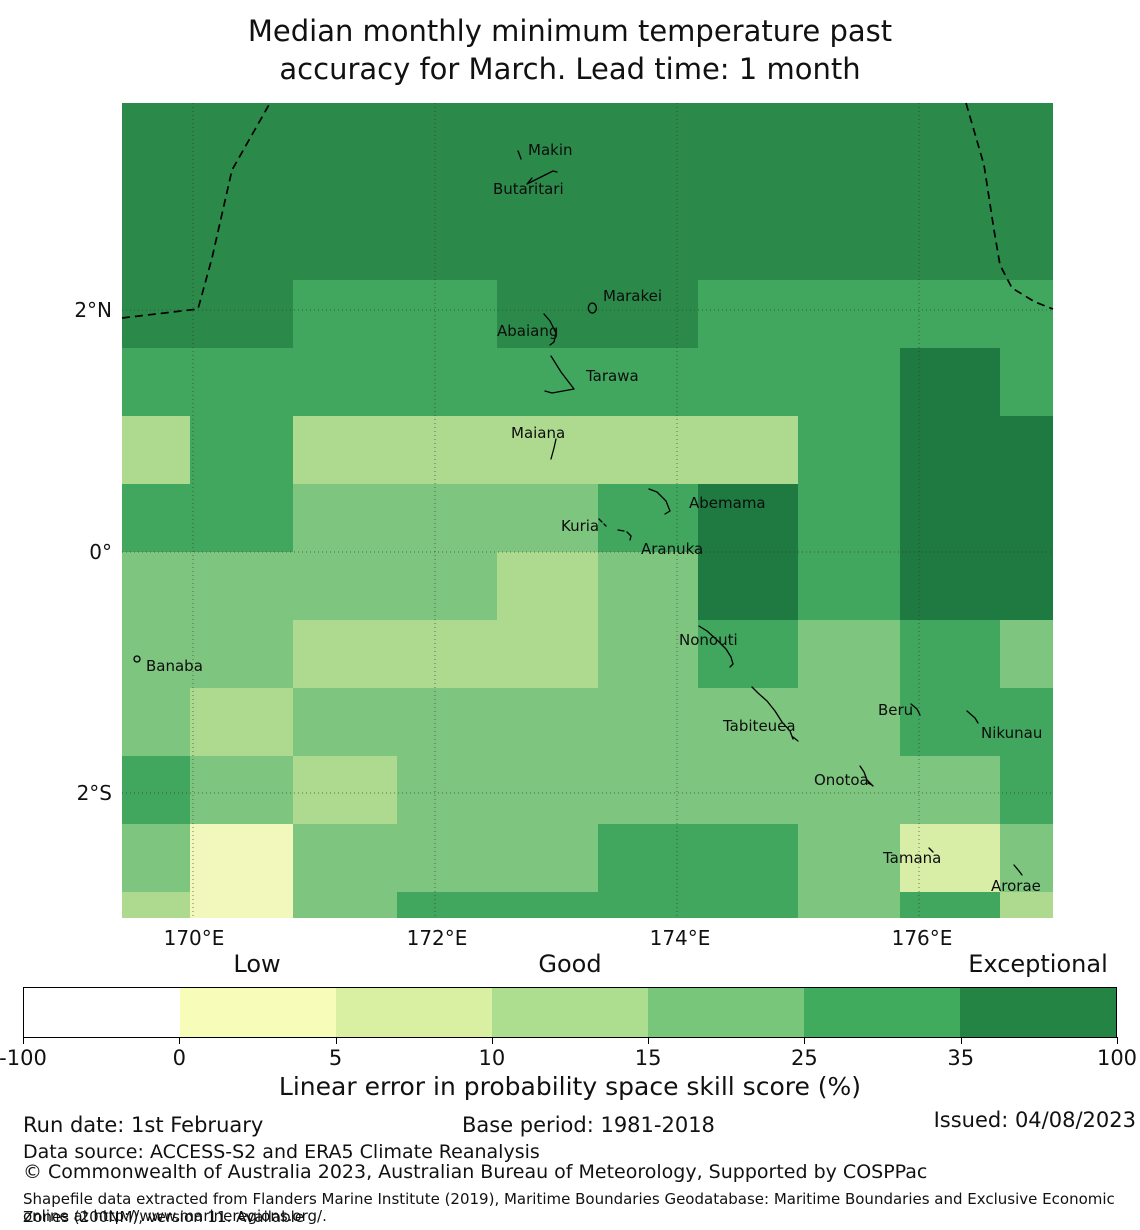 The height and width of the screenshot is (1230, 1140). What do you see at coordinates (1117, 1058) in the screenshot?
I see `colorbar-tick-label: 100` at bounding box center [1117, 1058].